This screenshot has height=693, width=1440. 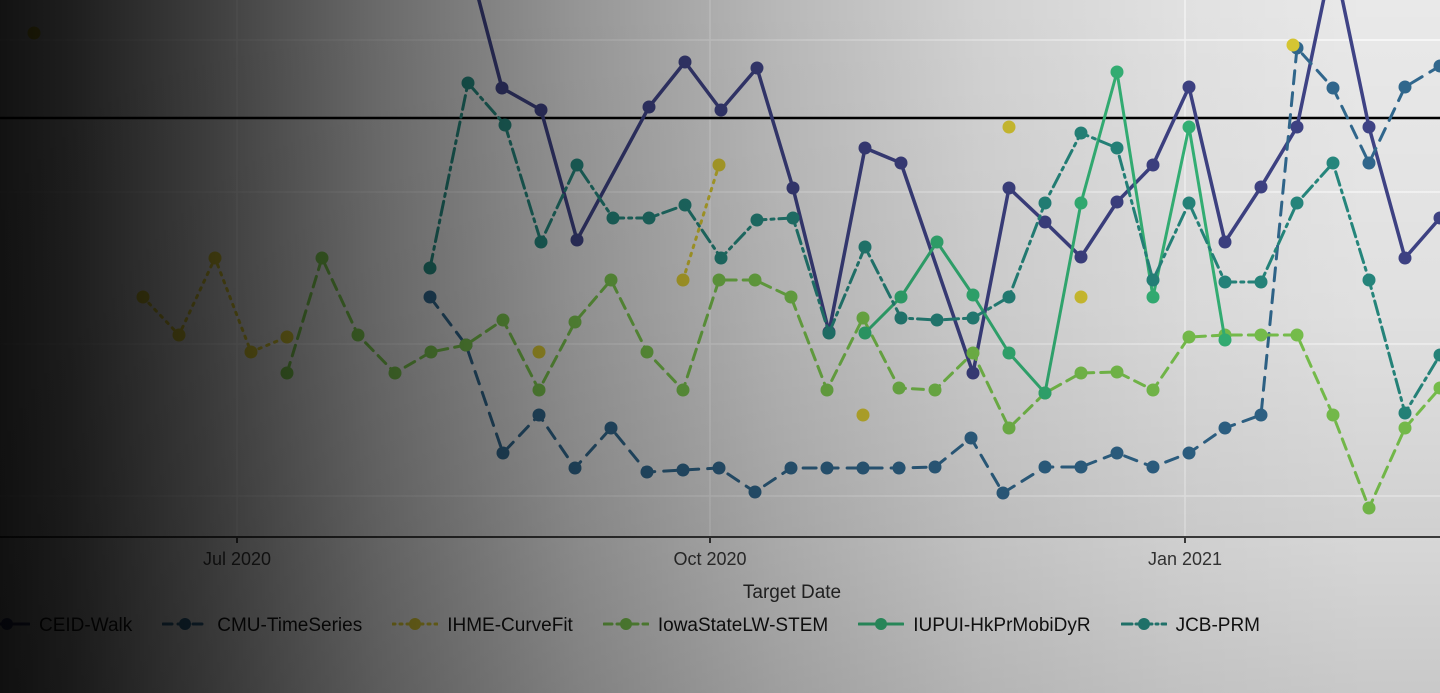 I want to click on legend-swatch-IHME-CurveFit-icon, so click(x=415, y=626).